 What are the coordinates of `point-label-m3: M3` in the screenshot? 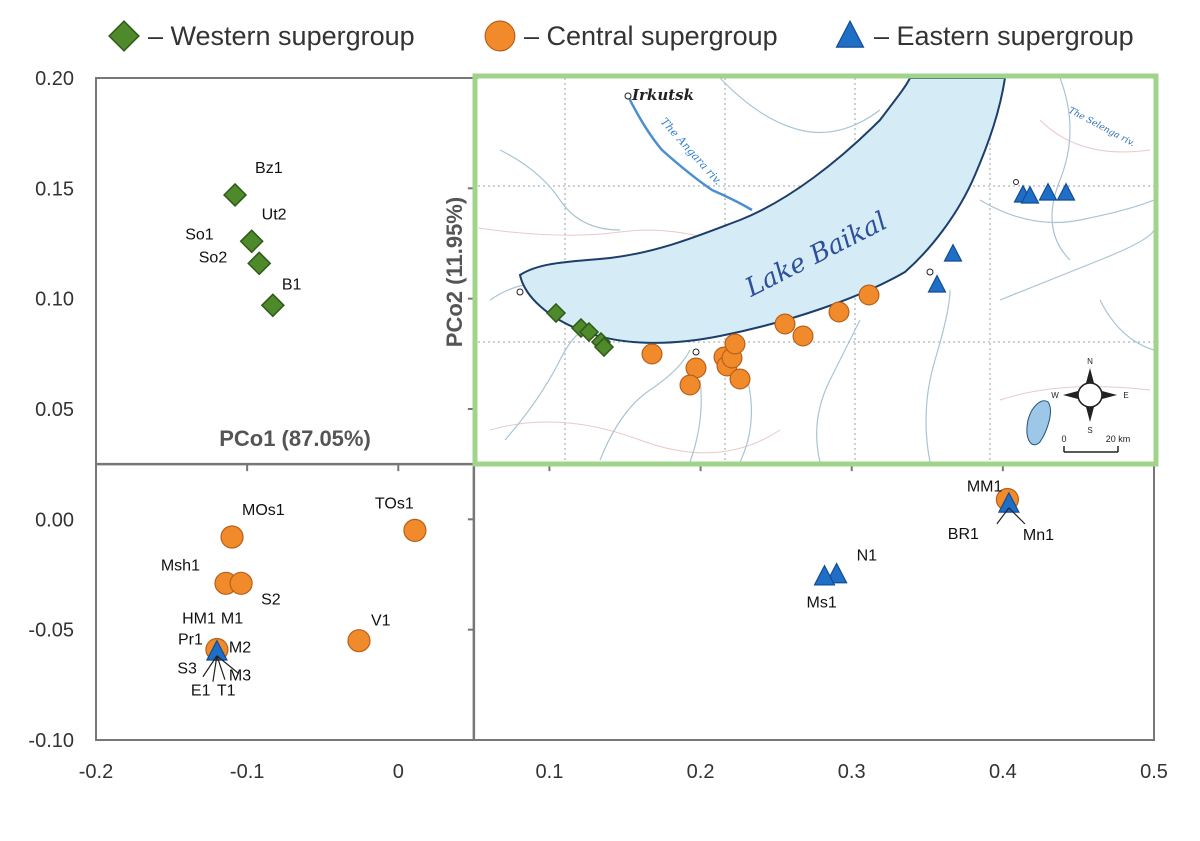 It's located at (240, 676).